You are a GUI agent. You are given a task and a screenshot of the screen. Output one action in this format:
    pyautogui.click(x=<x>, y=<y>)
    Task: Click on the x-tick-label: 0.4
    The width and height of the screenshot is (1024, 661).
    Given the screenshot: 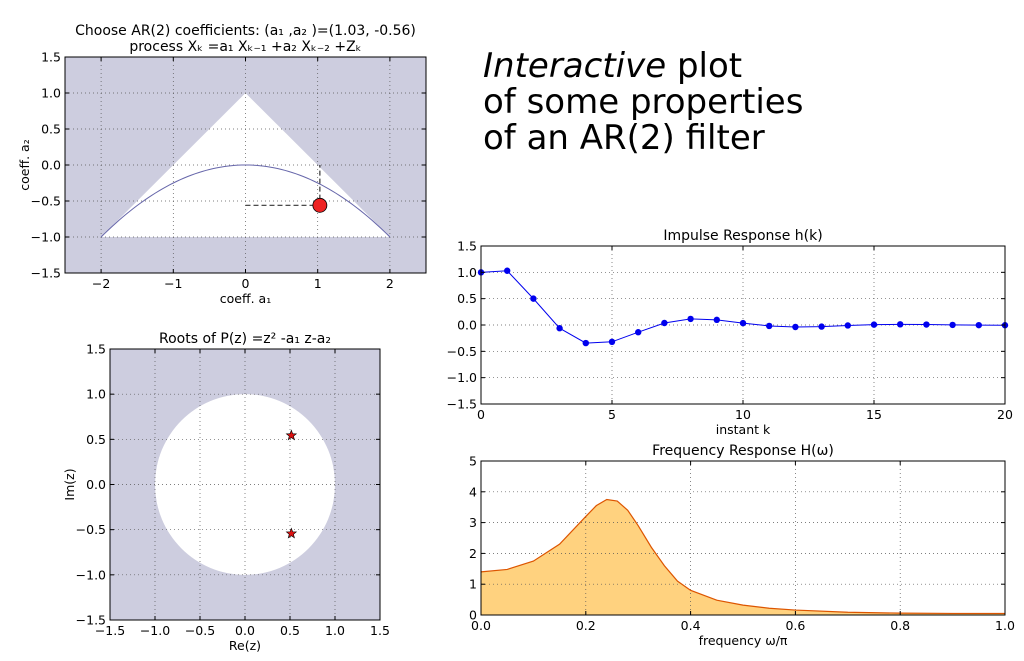 What is the action you would take?
    pyautogui.click(x=691, y=625)
    